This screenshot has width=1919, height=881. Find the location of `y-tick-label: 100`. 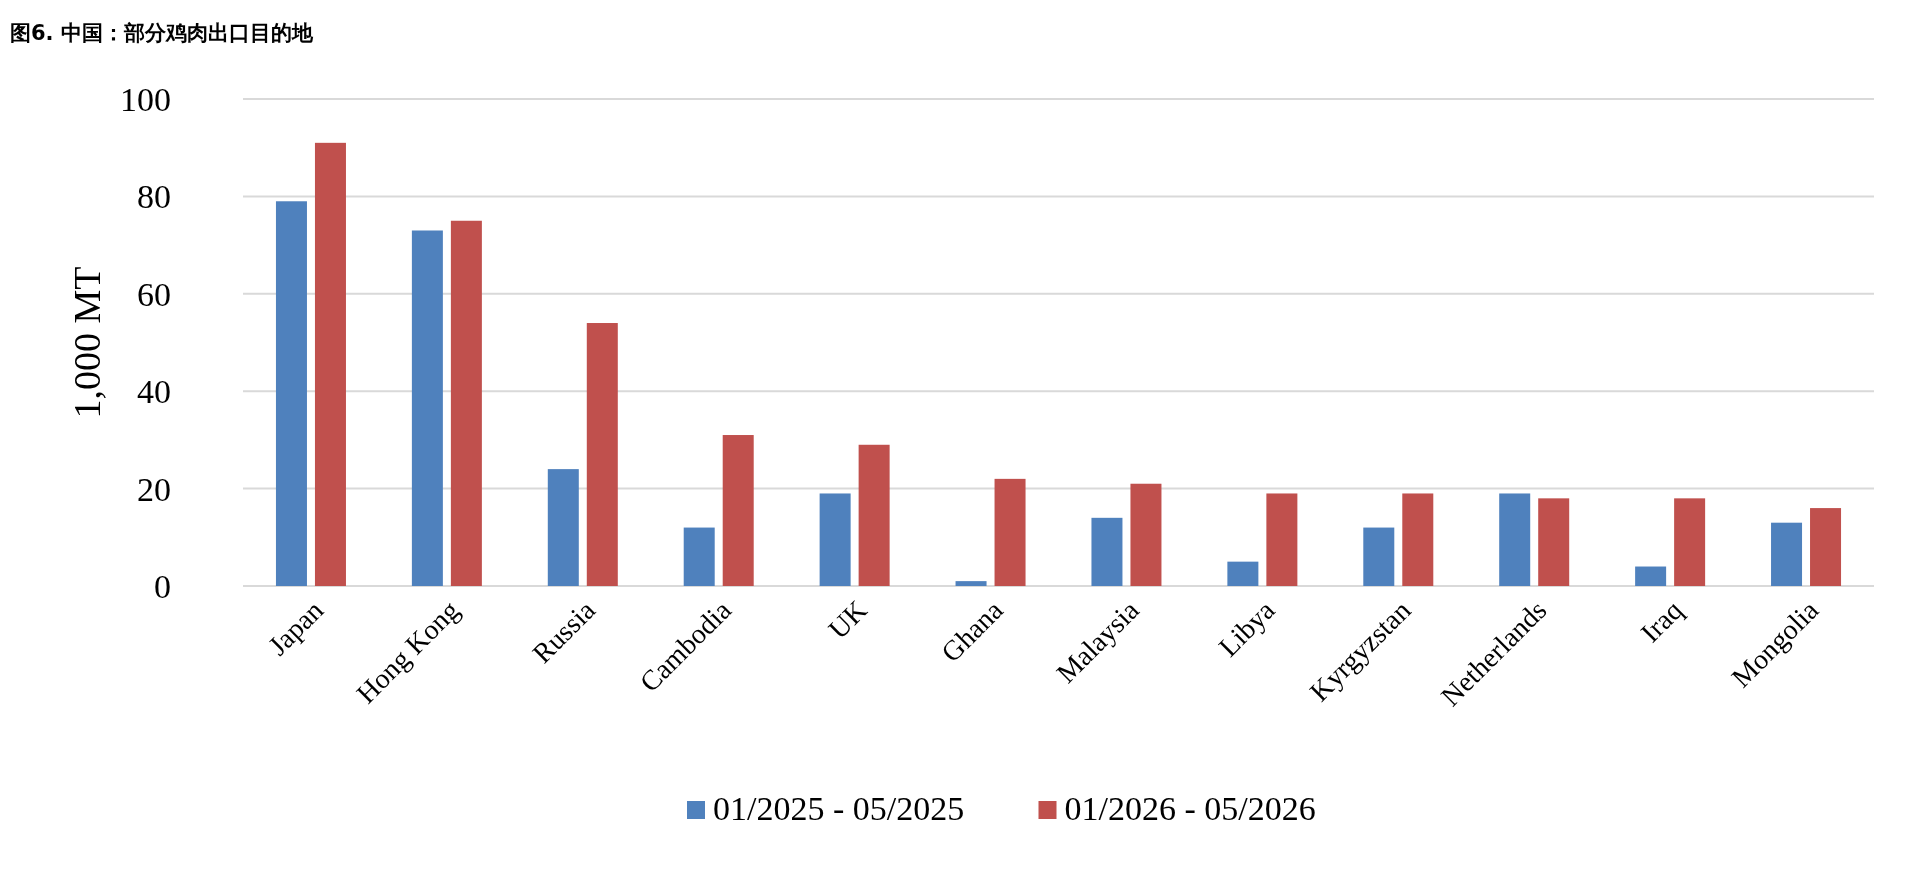

y-tick-label: 100 is located at coordinates (145, 99).